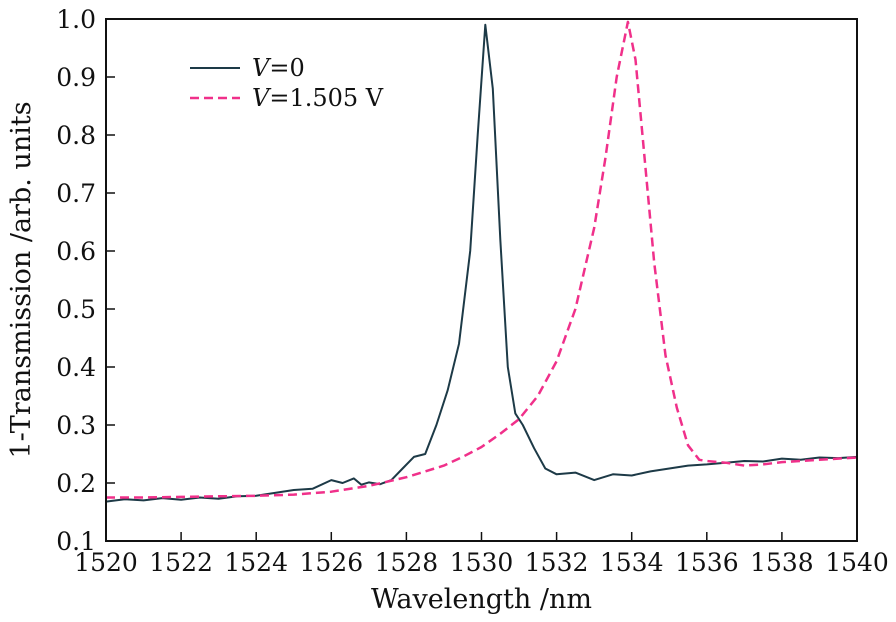  Describe the element at coordinates (76, 367) in the screenshot. I see `y-tick-label-0.4: 0.4` at that location.